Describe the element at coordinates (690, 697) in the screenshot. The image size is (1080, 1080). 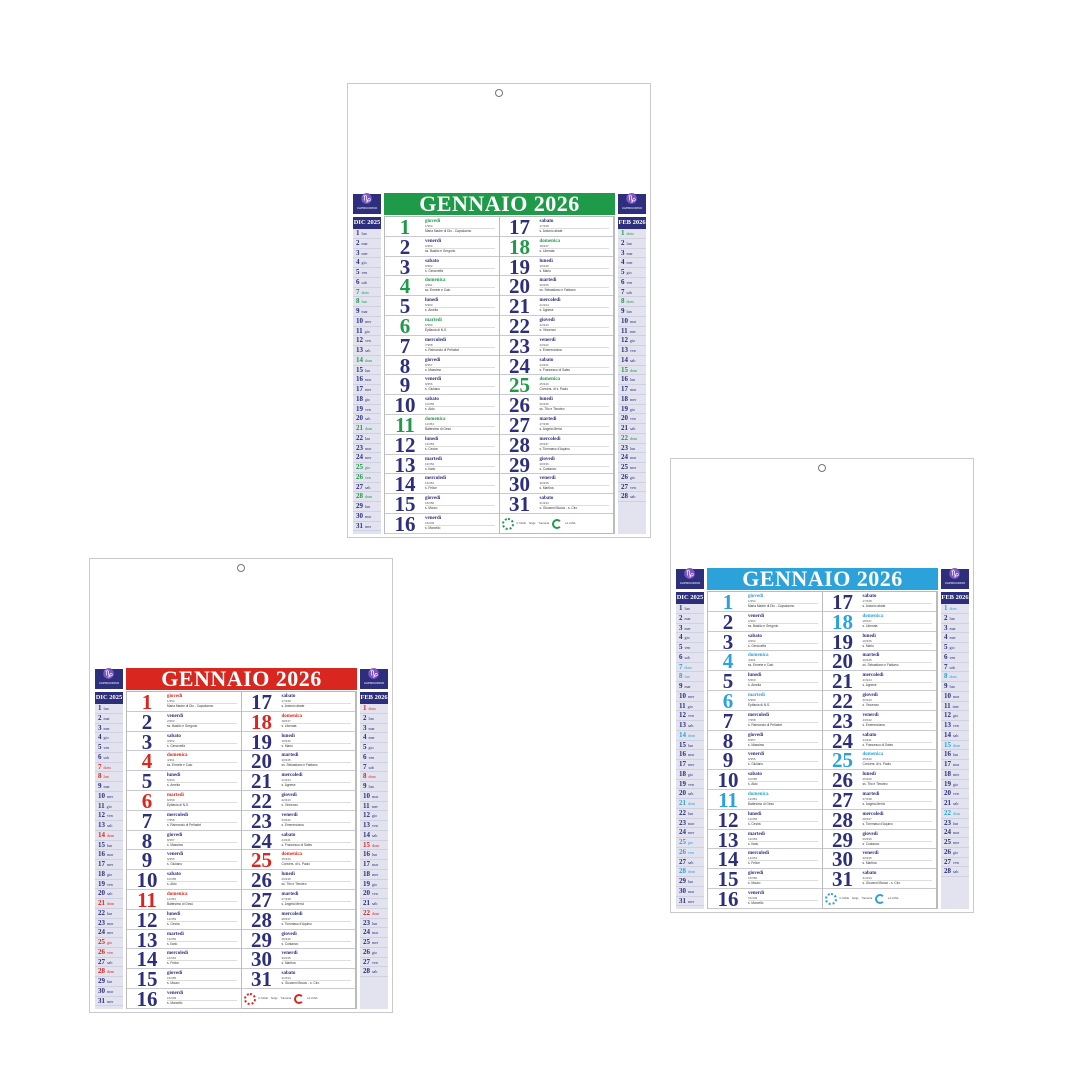
I see `side-day: 10 mer` at that location.